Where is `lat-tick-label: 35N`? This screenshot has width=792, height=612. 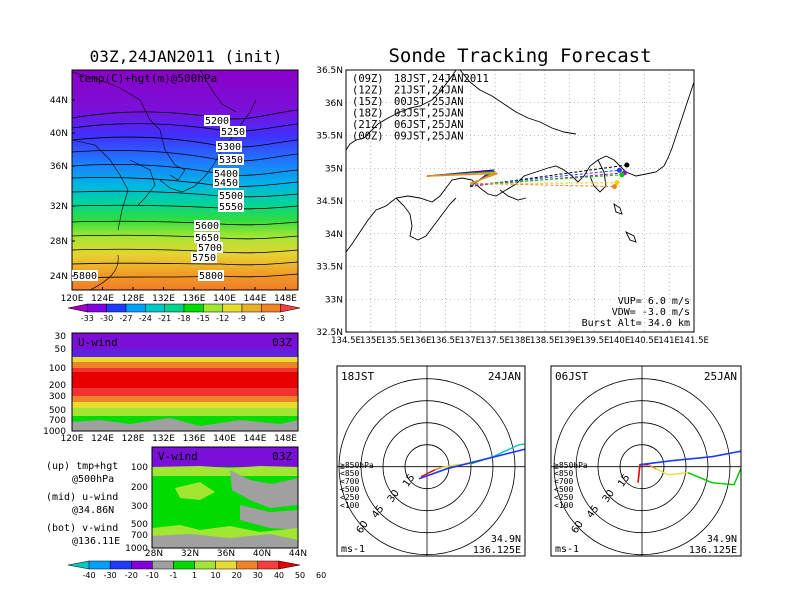
lat-tick-label: 35N is located at coordinates (334, 169).